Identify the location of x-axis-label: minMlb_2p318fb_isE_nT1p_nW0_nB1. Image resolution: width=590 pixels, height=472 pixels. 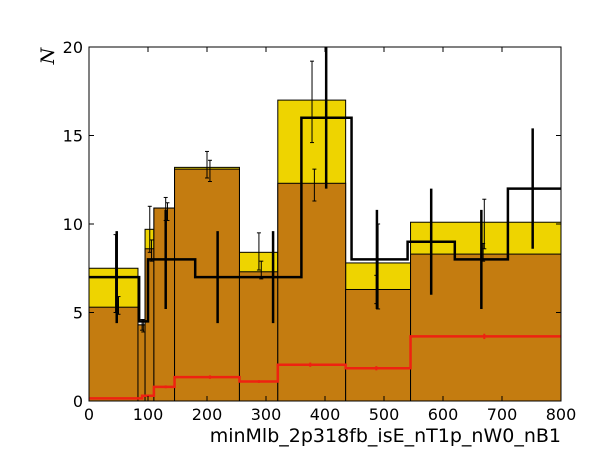
(385, 436).